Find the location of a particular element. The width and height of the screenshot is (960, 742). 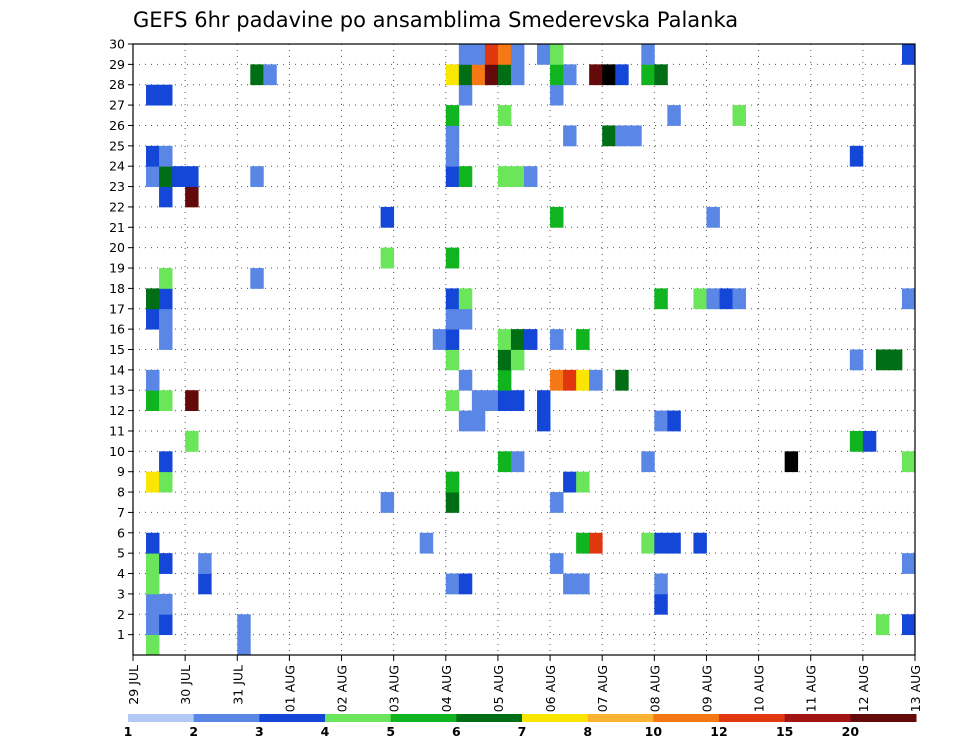

colorbar-label: 12 is located at coordinates (718, 731).